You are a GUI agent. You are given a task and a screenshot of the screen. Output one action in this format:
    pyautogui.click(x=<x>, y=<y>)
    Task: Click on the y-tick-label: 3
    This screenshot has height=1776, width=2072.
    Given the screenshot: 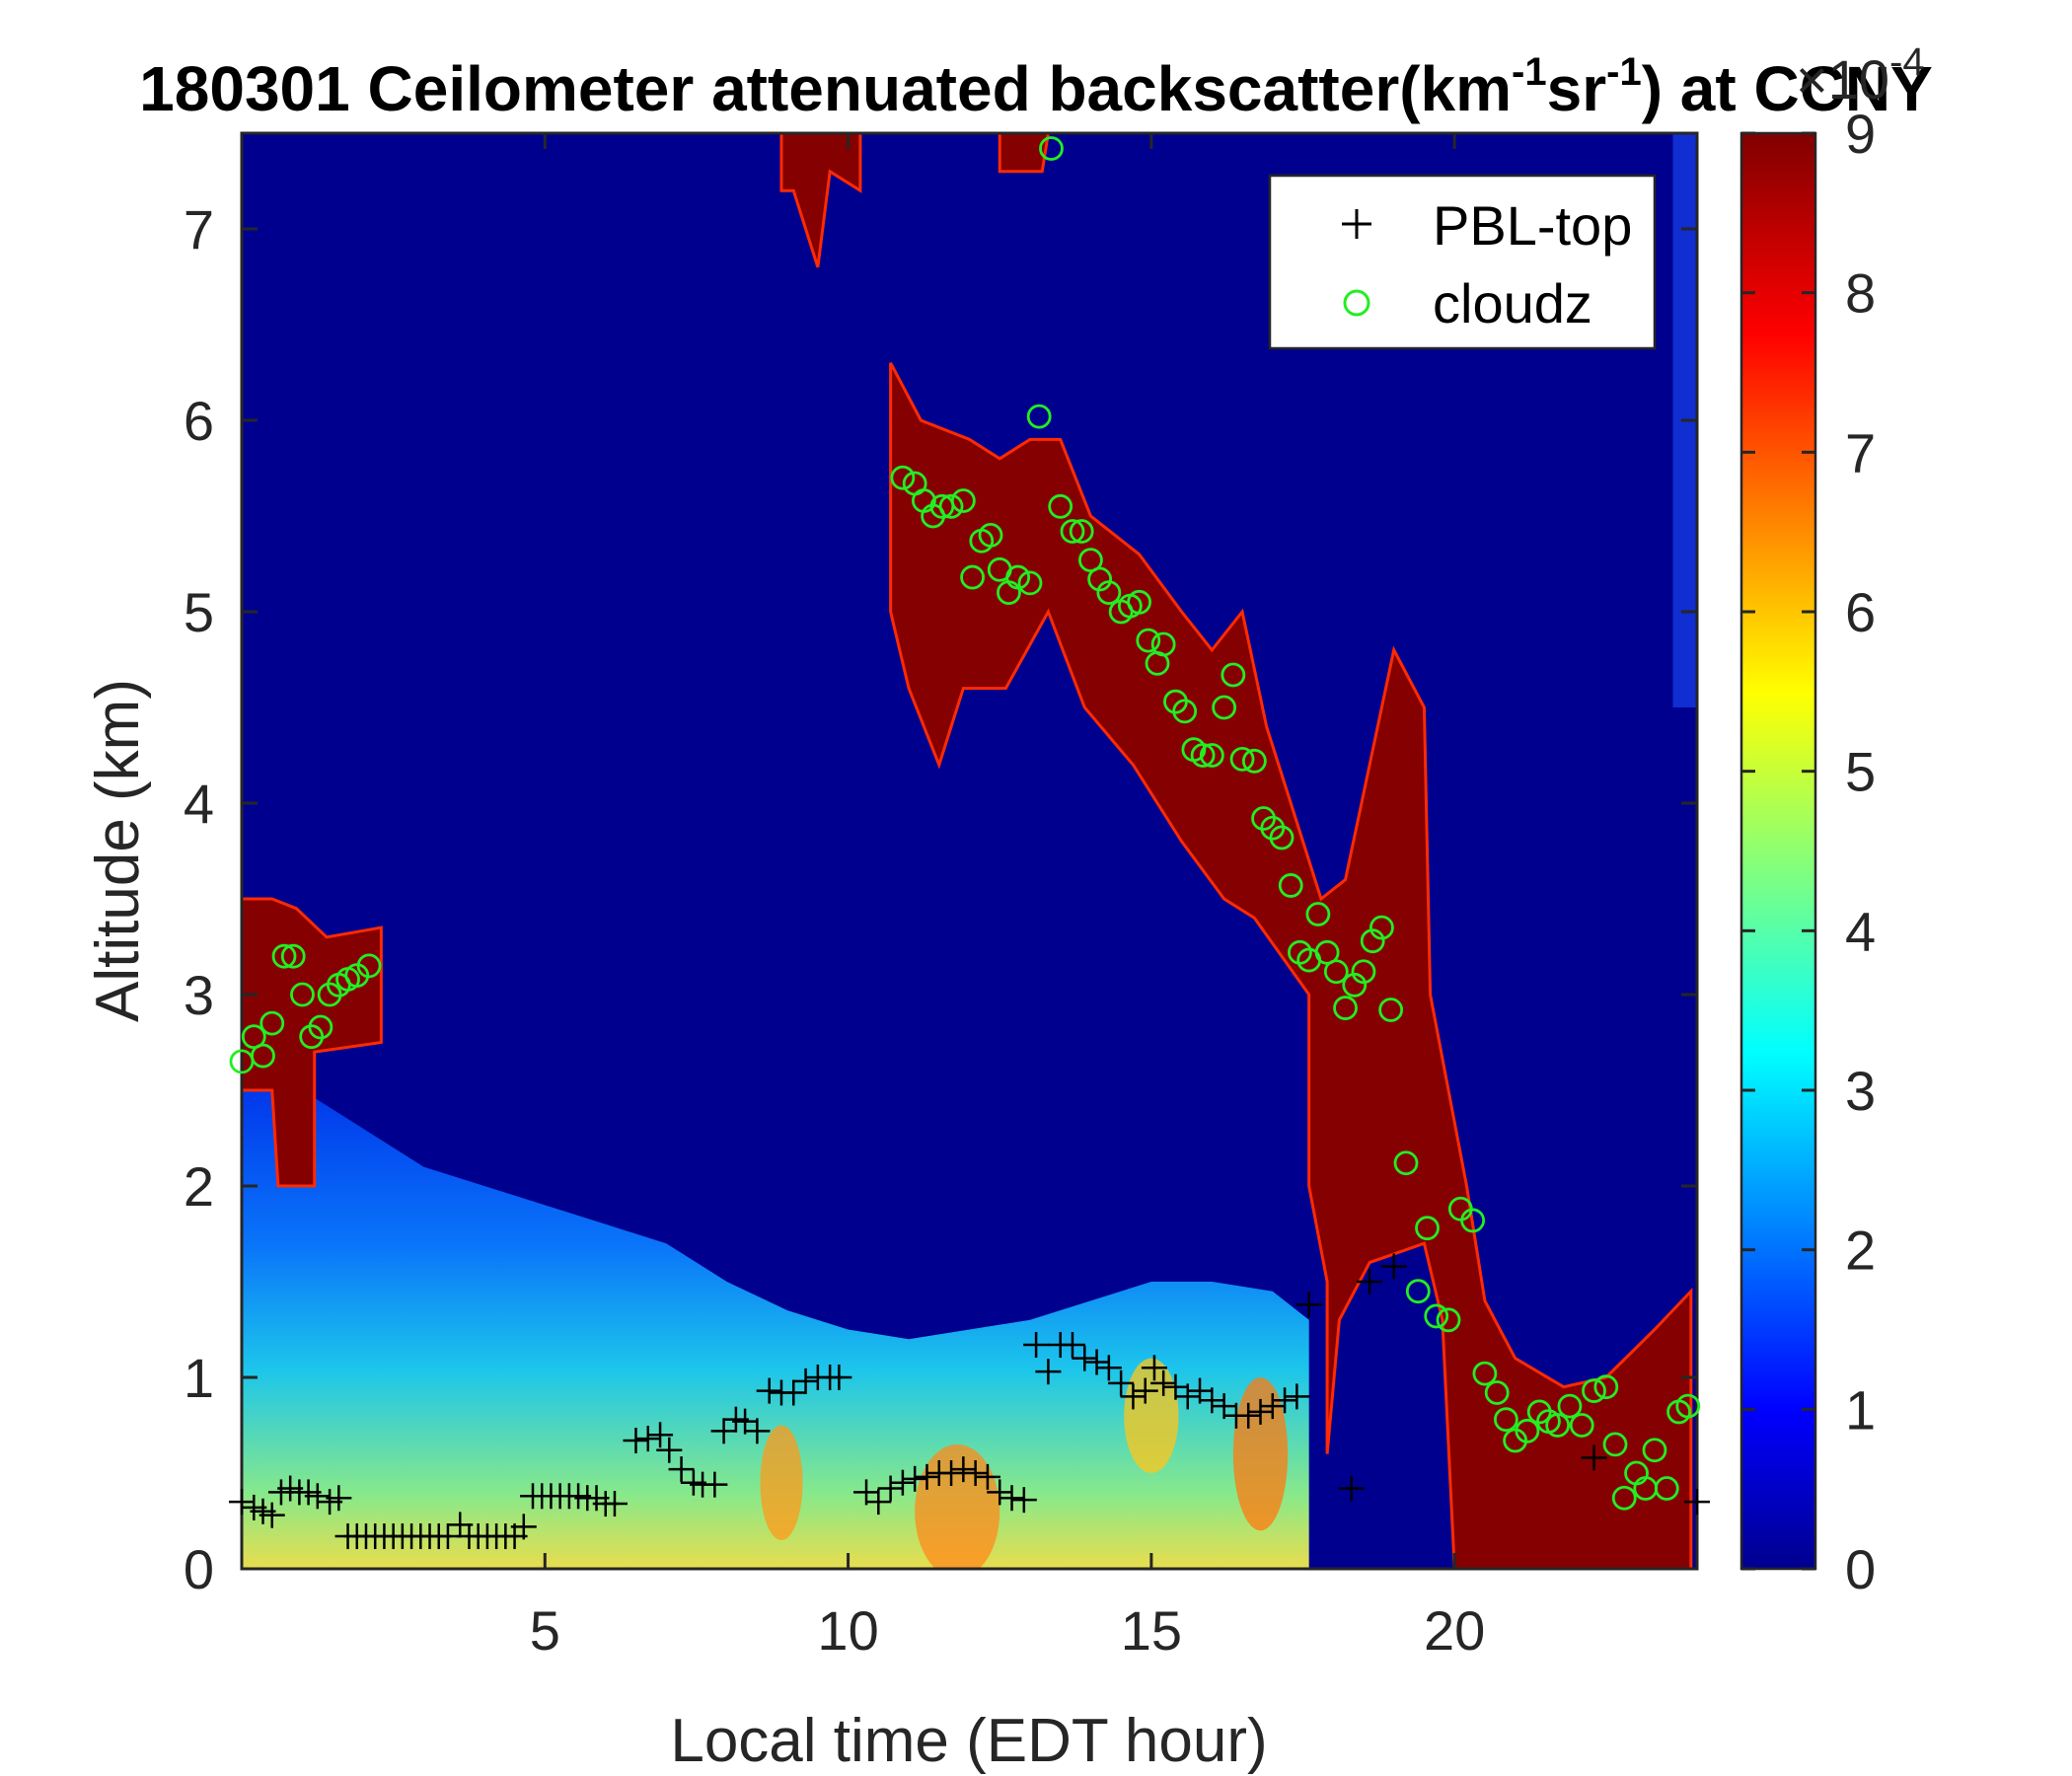 What is the action you would take?
    pyautogui.click(x=199, y=995)
    